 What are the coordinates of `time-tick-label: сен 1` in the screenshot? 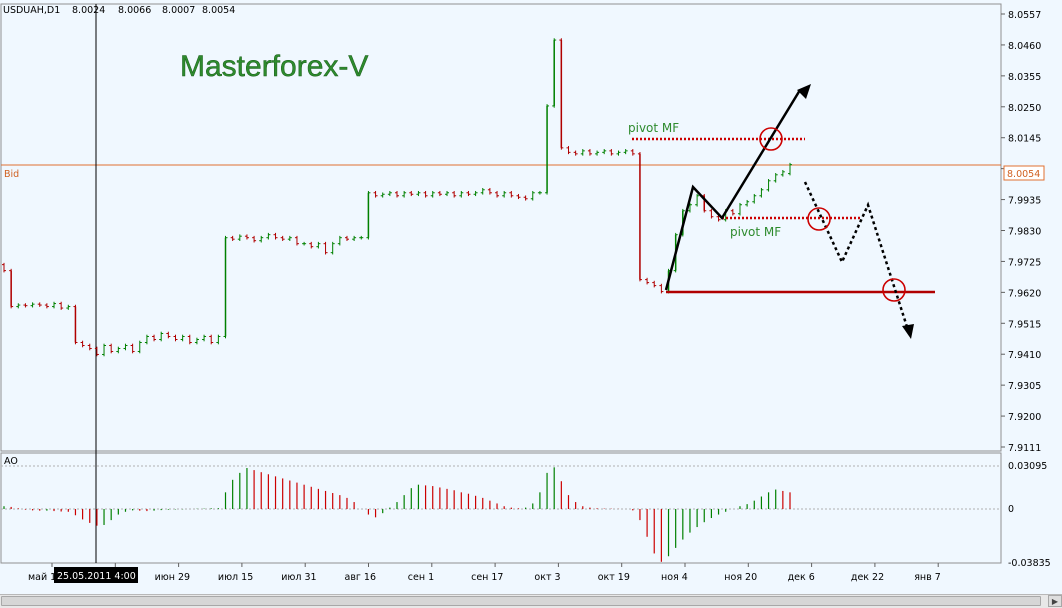 It's located at (421, 577).